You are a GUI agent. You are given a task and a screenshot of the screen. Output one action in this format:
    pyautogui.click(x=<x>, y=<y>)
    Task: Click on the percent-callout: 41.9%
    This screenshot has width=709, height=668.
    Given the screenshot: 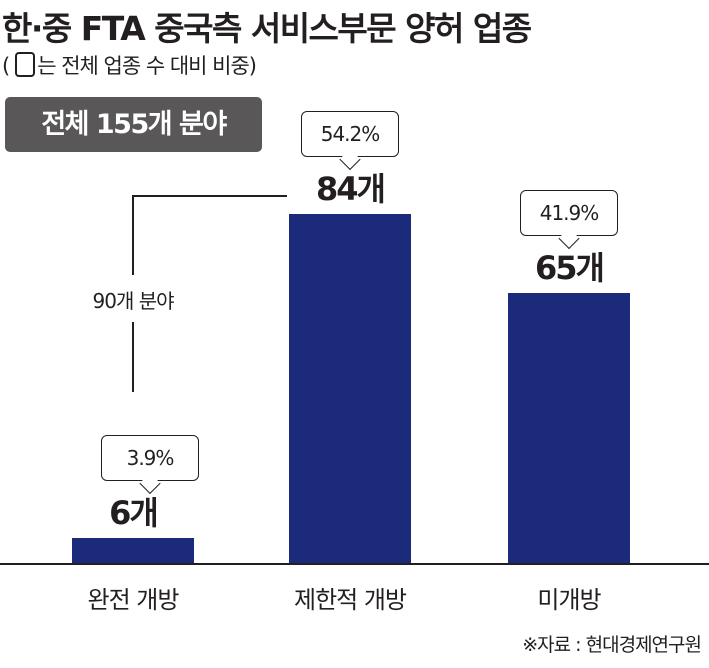 What is the action you would take?
    pyautogui.click(x=569, y=213)
    